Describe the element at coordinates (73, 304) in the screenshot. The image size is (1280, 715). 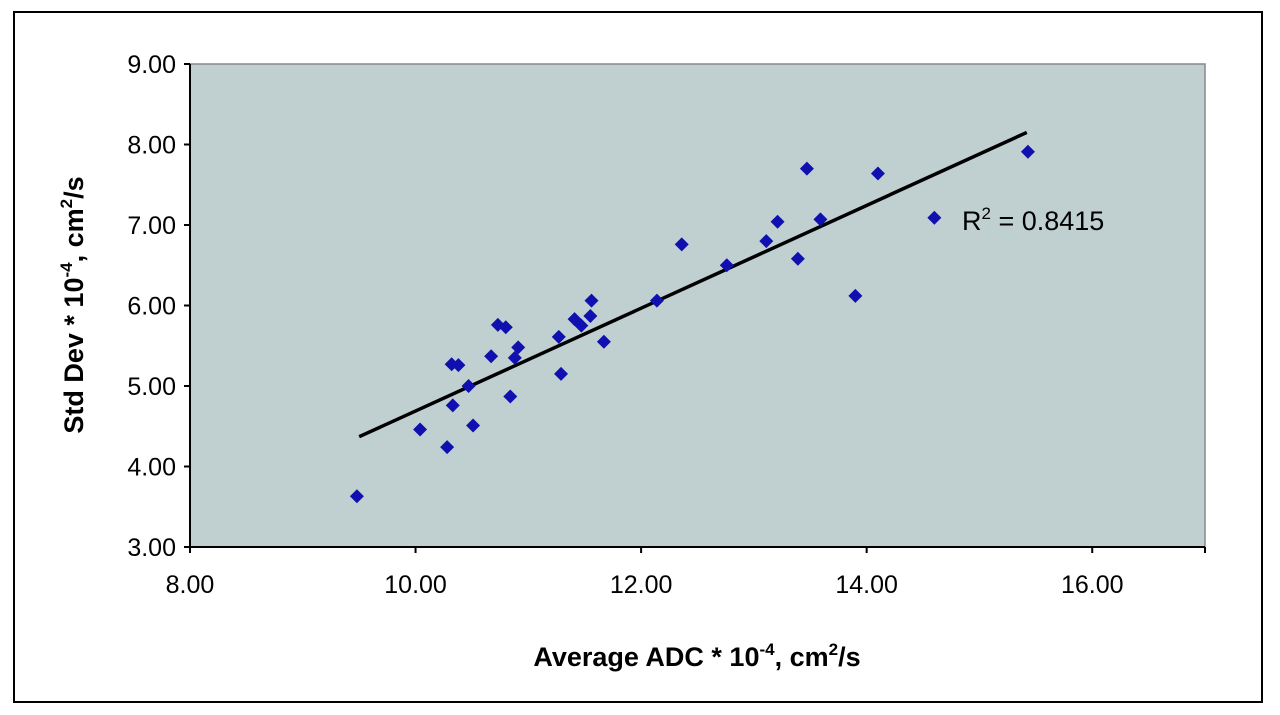
I see `y-axis-title: Std Dev * 10-4, cm2/s` at that location.